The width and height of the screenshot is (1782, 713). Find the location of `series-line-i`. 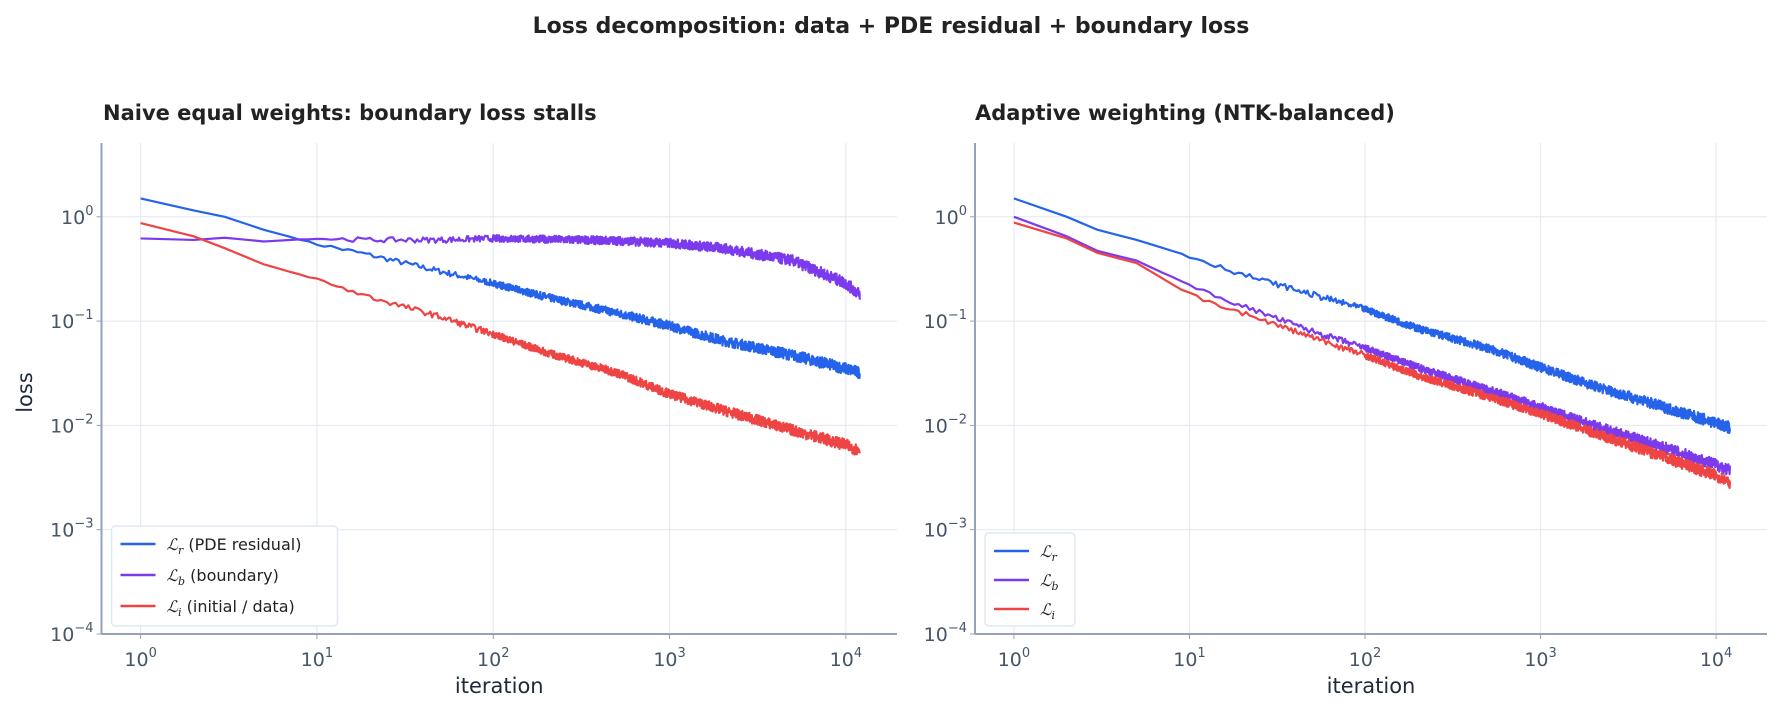

series-line-i is located at coordinates (500, 339).